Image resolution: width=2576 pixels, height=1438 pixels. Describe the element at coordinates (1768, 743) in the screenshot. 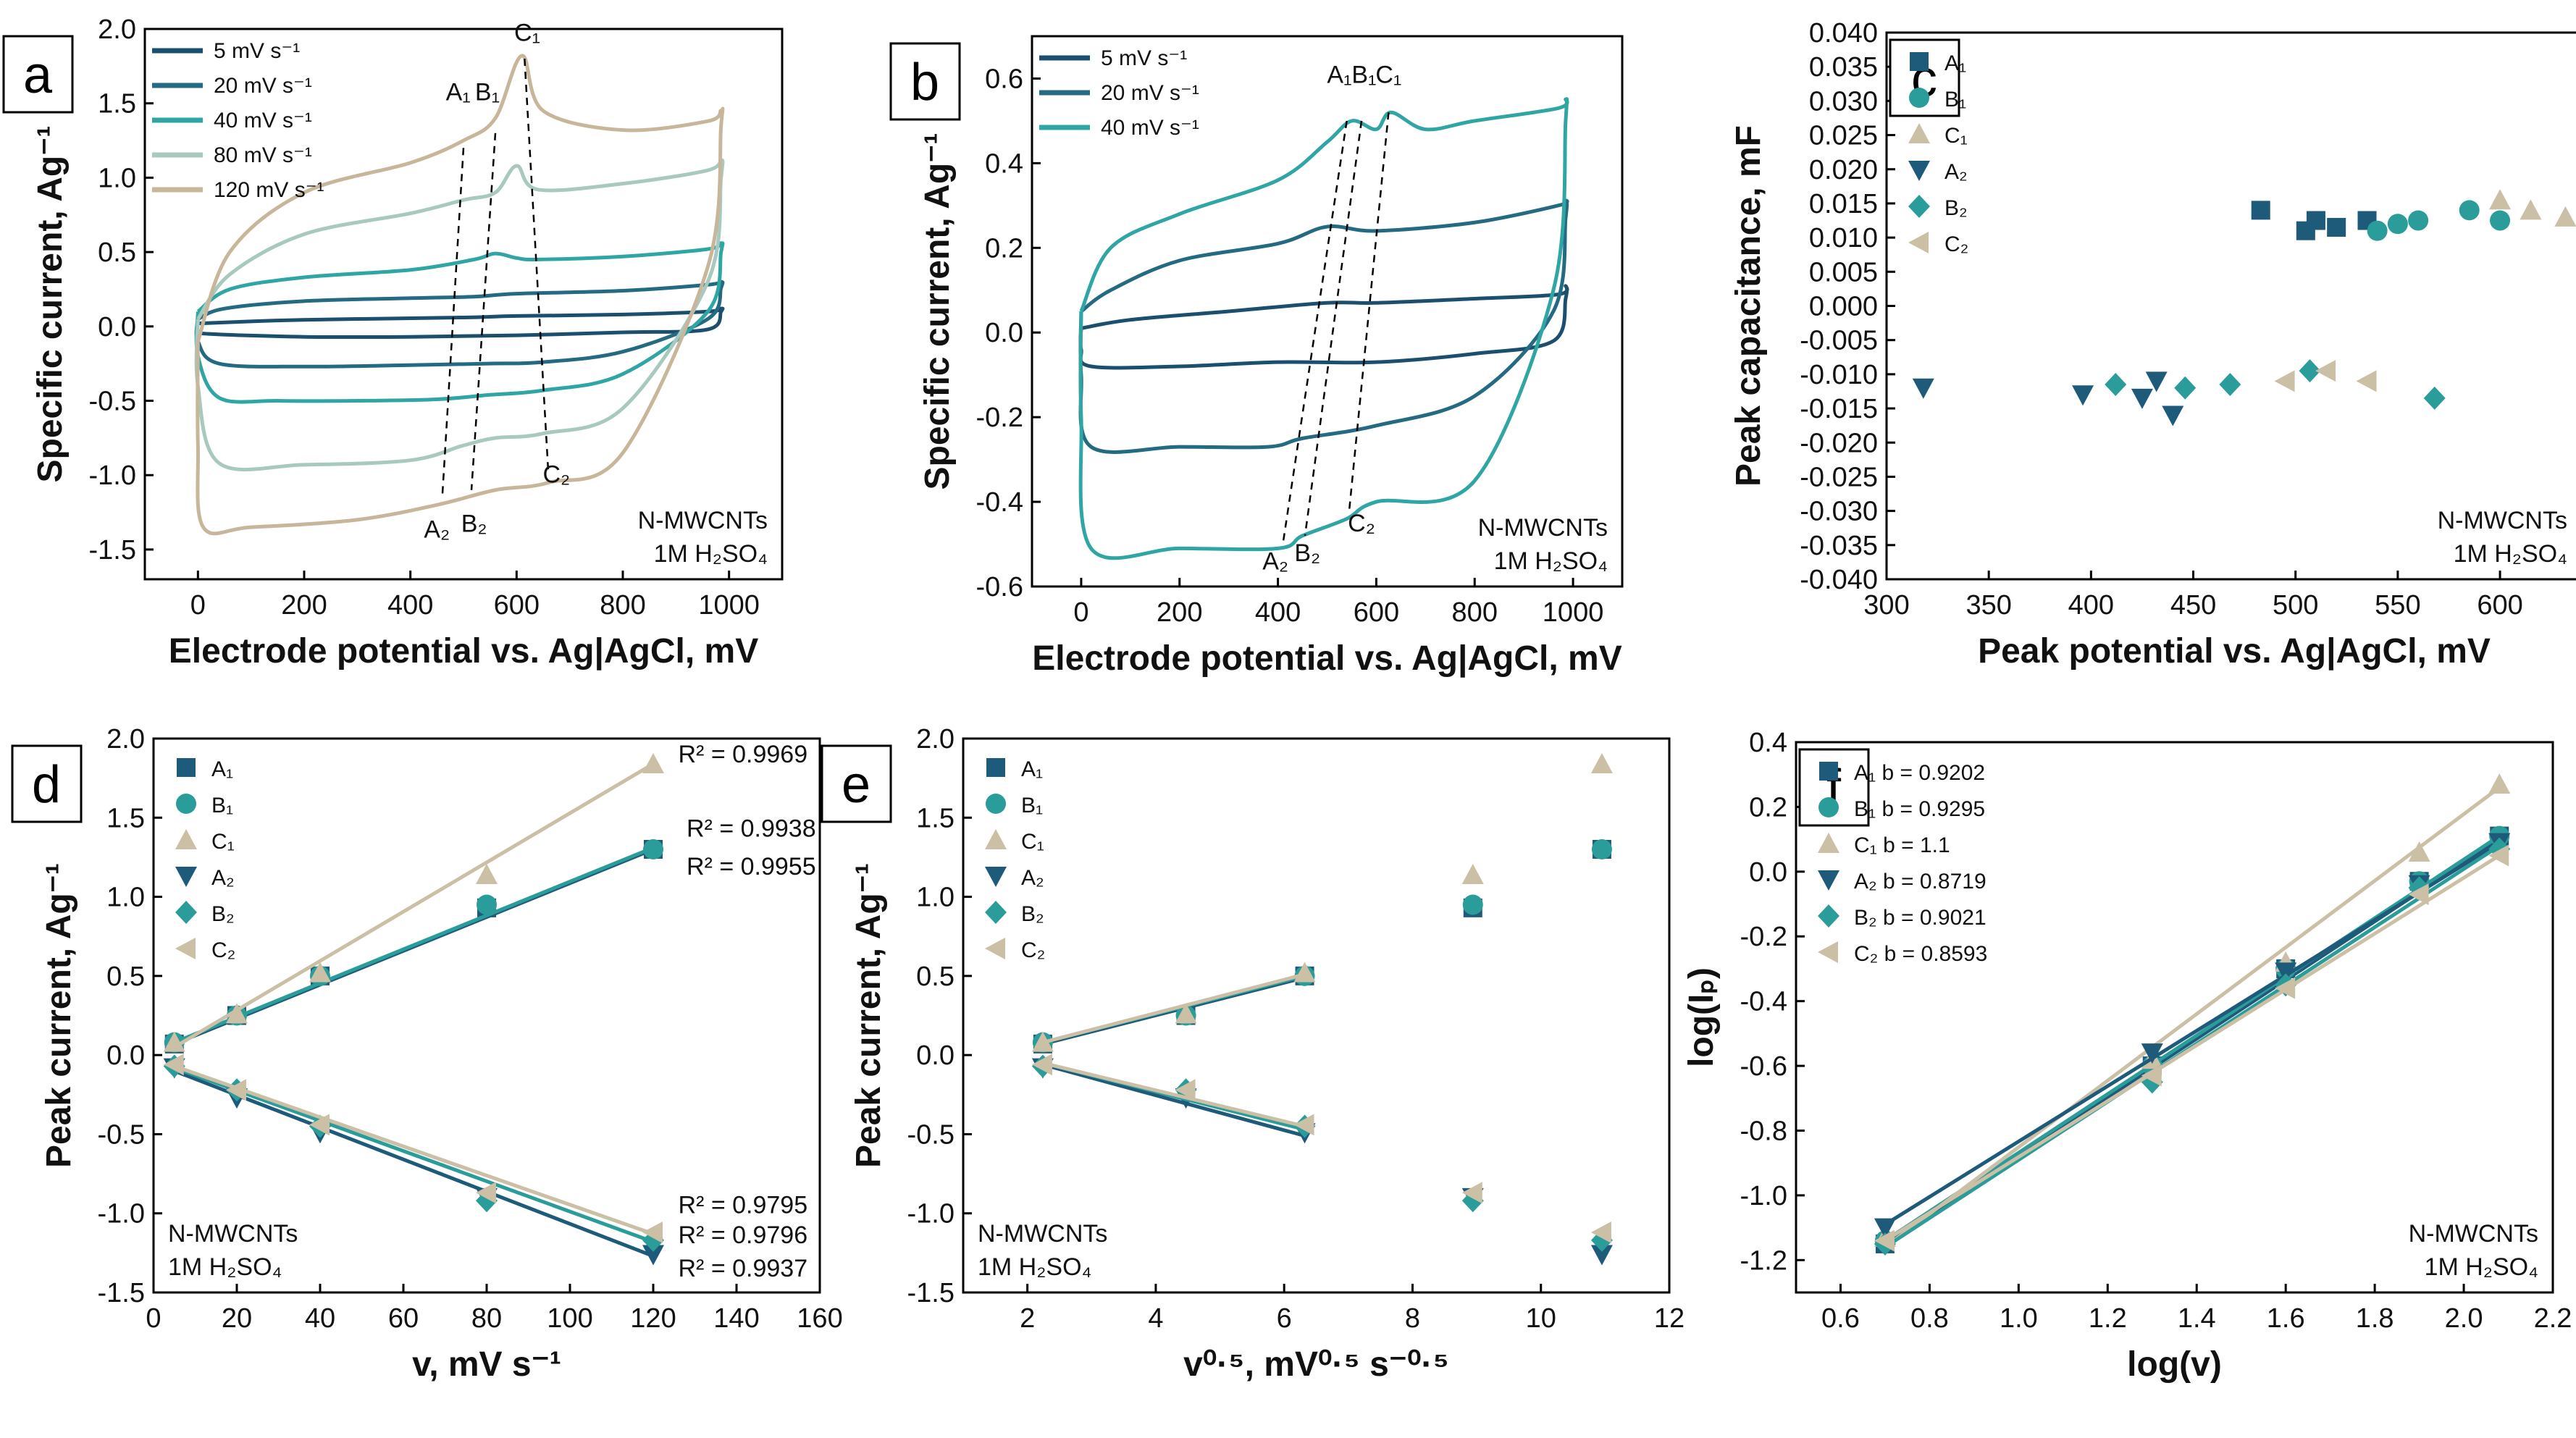

I see `y-tick-label: 0.4` at that location.